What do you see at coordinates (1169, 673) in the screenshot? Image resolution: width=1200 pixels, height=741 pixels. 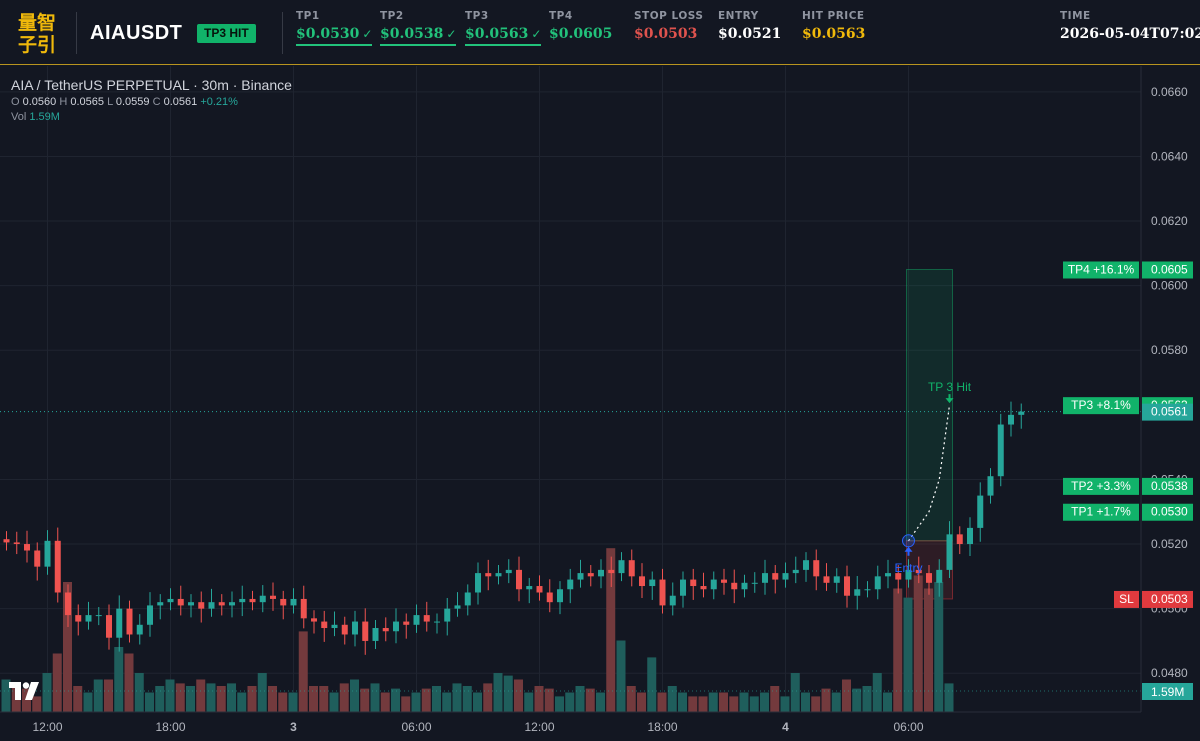 I see `price-tick-label: 0.0480` at bounding box center [1169, 673].